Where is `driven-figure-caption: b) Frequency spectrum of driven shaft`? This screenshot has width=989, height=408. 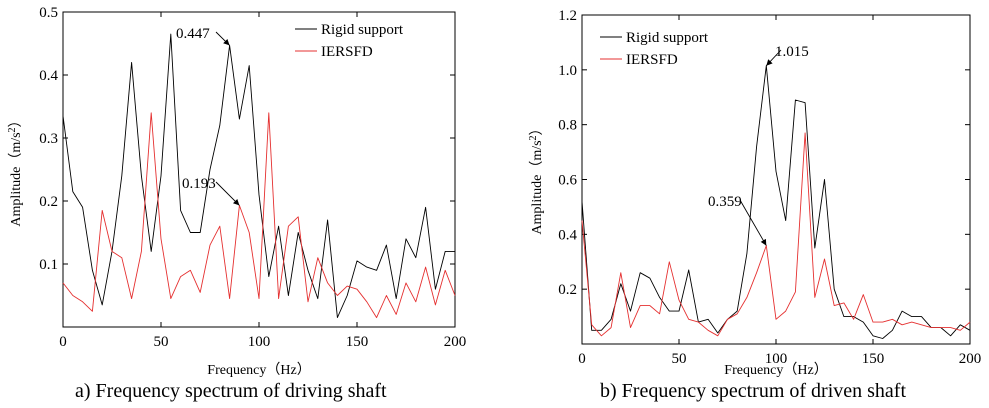
driven-figure-caption: b) Frequency spectrum of driven shaft is located at coordinates (753, 391).